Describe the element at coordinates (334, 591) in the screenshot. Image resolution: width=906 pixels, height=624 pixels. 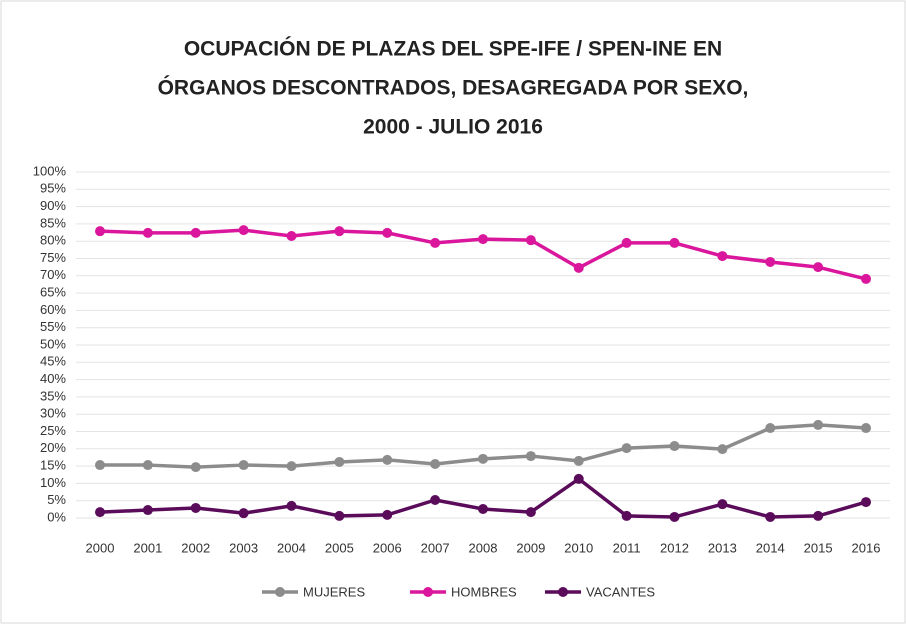
I see `legend-label: MUJERES` at that location.